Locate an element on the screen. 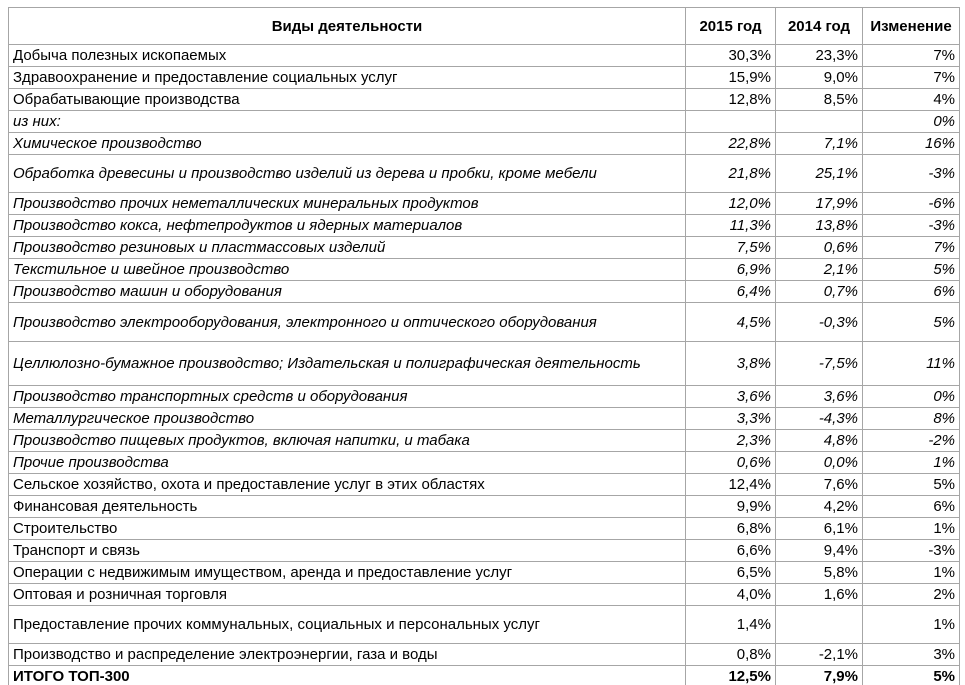 This screenshot has height=685, width=965. value-2015-cell: 3,8% is located at coordinates (730, 363).